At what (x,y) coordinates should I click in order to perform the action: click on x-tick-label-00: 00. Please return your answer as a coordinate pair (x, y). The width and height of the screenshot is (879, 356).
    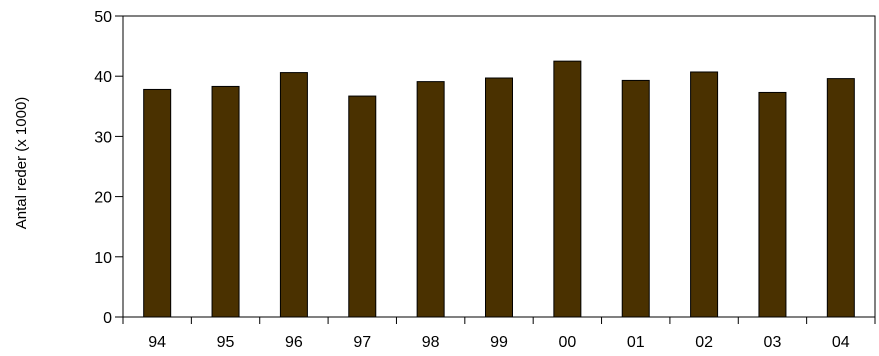
    Looking at the image, I should click on (567, 342).